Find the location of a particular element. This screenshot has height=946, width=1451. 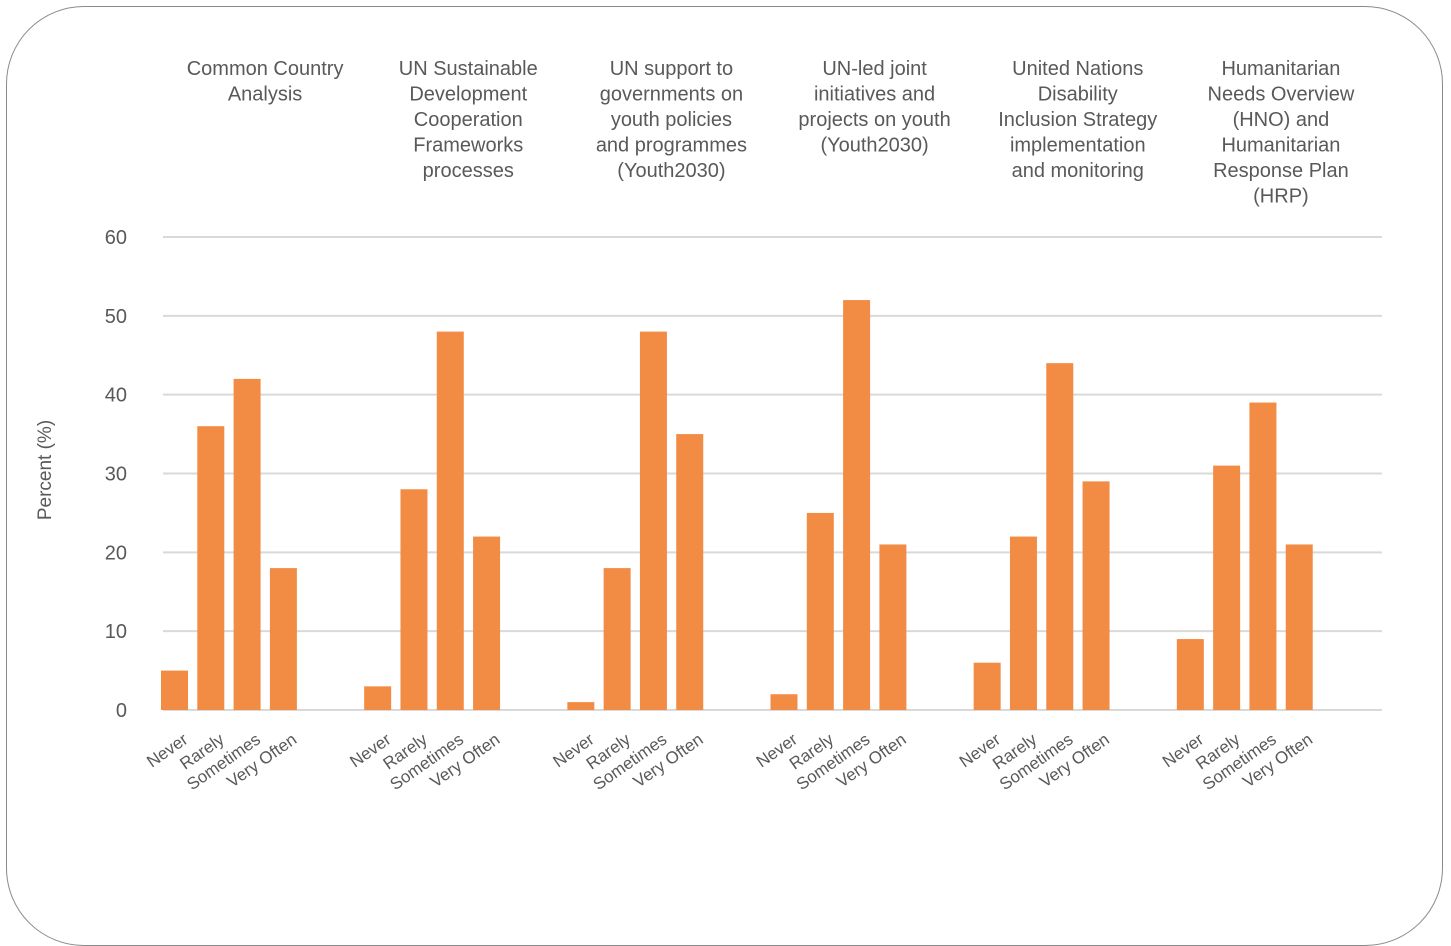

y-tick-label: 50 is located at coordinates (116, 317).